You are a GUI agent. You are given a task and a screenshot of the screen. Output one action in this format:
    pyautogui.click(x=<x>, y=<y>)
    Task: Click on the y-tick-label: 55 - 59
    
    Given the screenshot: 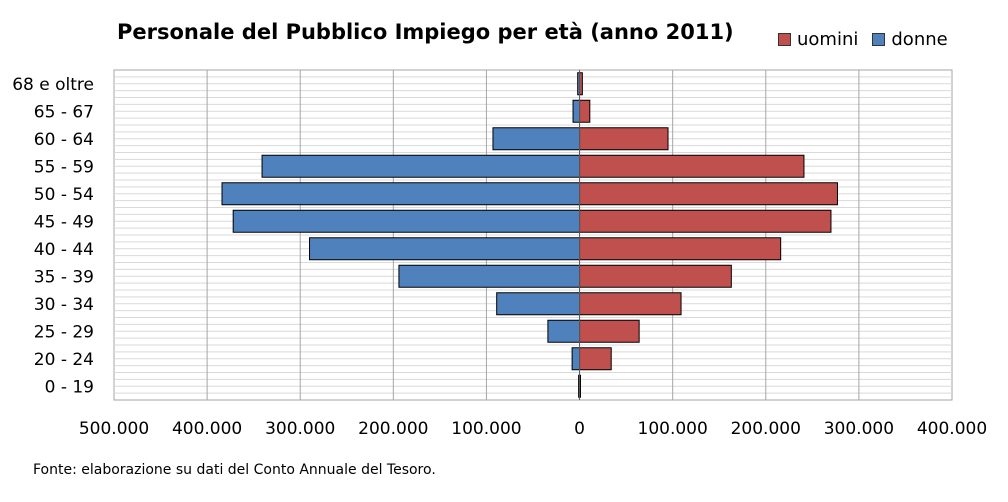 What is the action you would take?
    pyautogui.click(x=64, y=167)
    